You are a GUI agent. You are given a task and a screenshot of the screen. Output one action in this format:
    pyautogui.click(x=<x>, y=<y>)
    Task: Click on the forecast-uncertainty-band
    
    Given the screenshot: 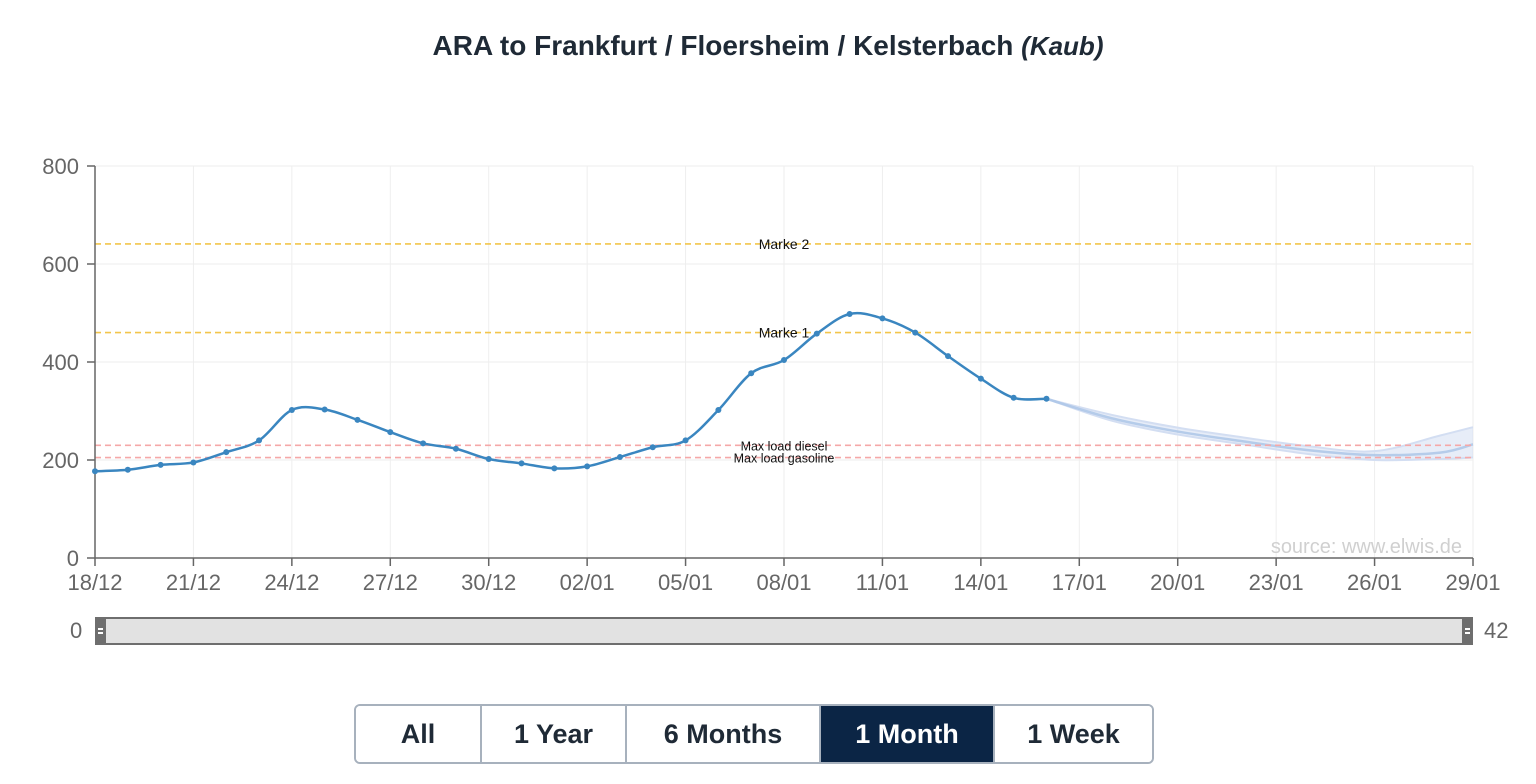 What is the action you would take?
    pyautogui.click(x=1259, y=429)
    